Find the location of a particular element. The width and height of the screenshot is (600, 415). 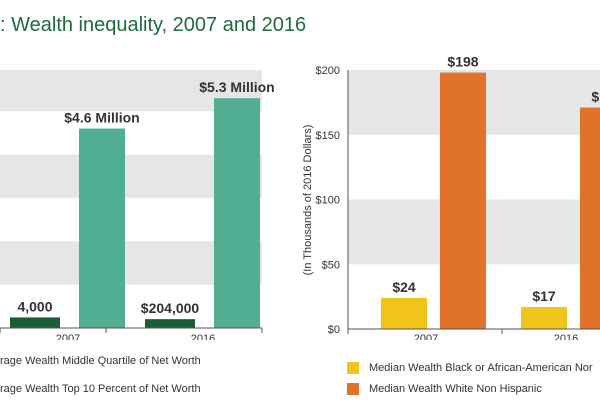

bar-median-wealth-white-non-hispanic-2007 is located at coordinates (463, 200).